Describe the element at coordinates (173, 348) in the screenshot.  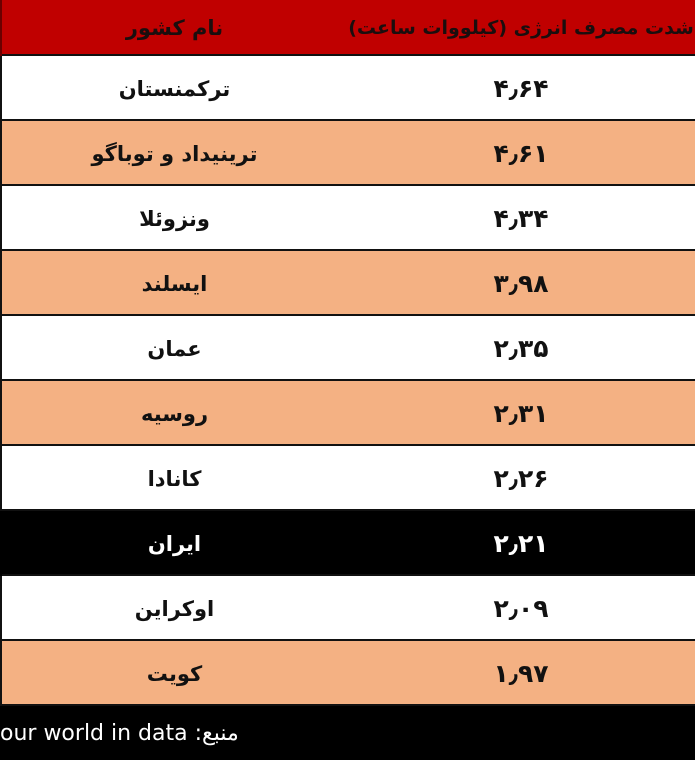
I see `cell-country-name: عمان` at that location.